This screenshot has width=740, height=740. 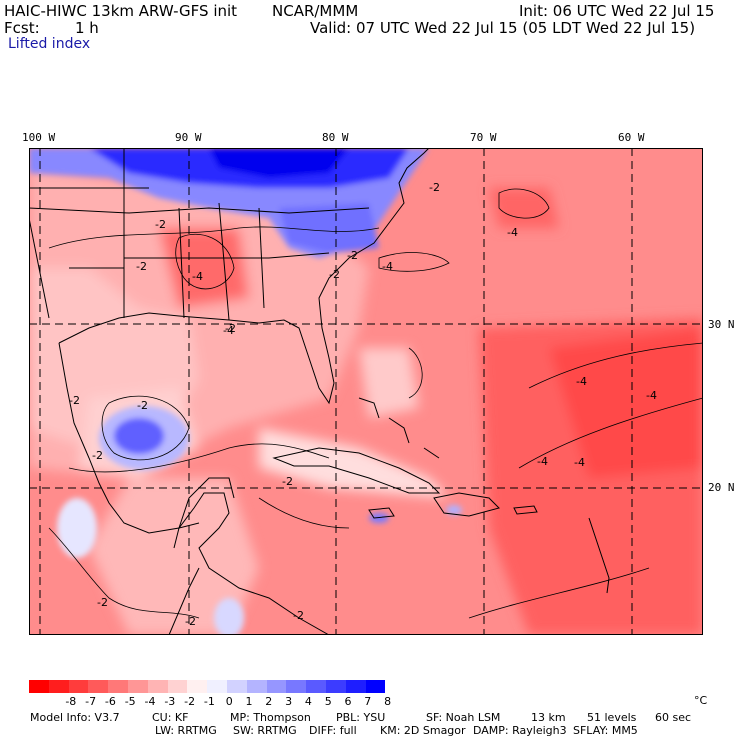 What do you see at coordinates (270, 717) in the screenshot?
I see `mp-scheme: MP: Thompson` at bounding box center [270, 717].